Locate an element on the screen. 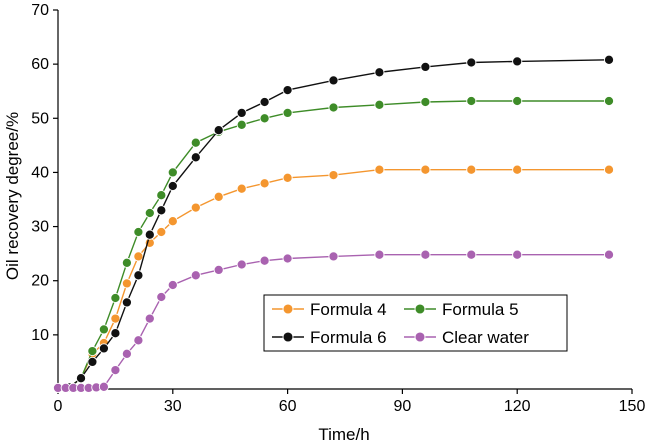 This screenshot has height=448, width=650. legend-label-formula-5: Formula 5 is located at coordinates (480, 309).